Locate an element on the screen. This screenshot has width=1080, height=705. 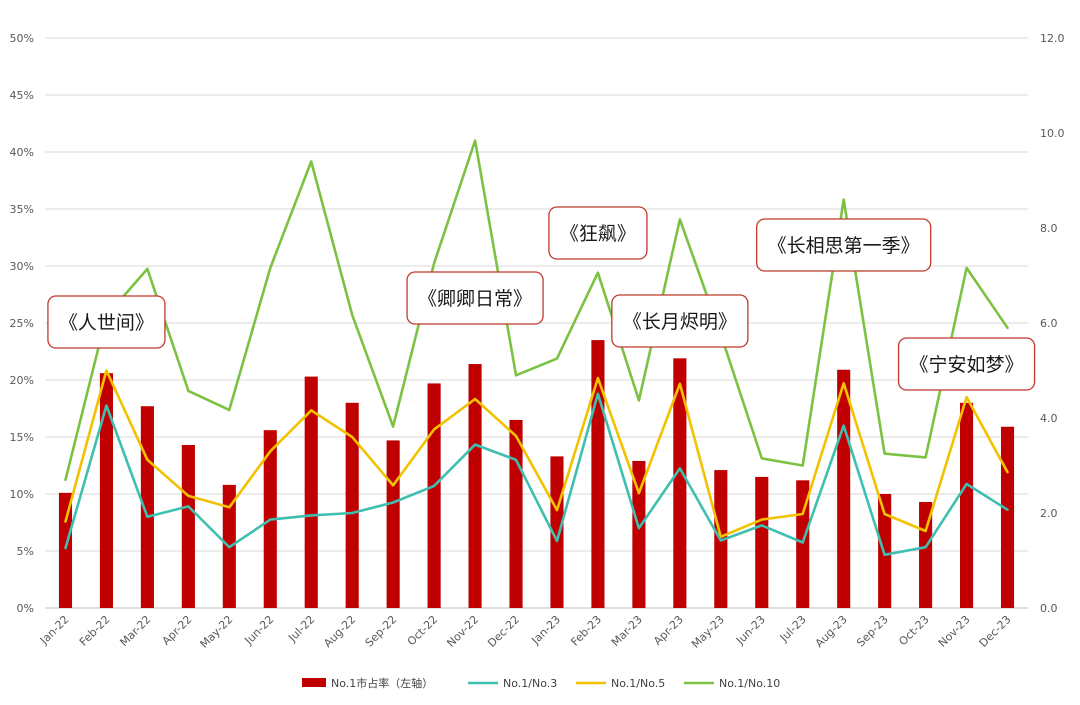
x-tick-label: Oct-22 is located at coordinates (422, 630).